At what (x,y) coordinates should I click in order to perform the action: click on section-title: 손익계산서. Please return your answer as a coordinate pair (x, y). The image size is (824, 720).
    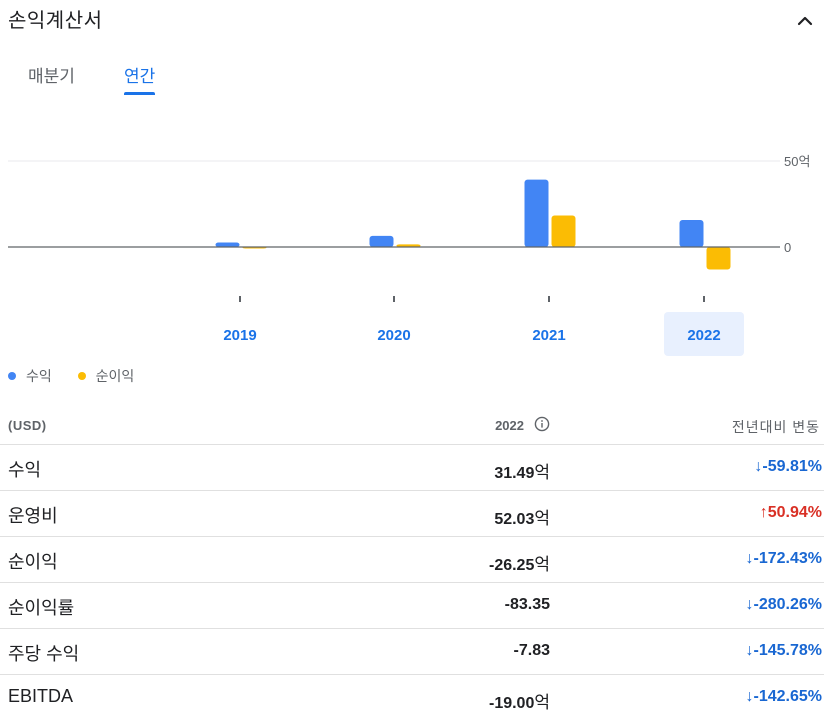
    Looking at the image, I should click on (55, 21).